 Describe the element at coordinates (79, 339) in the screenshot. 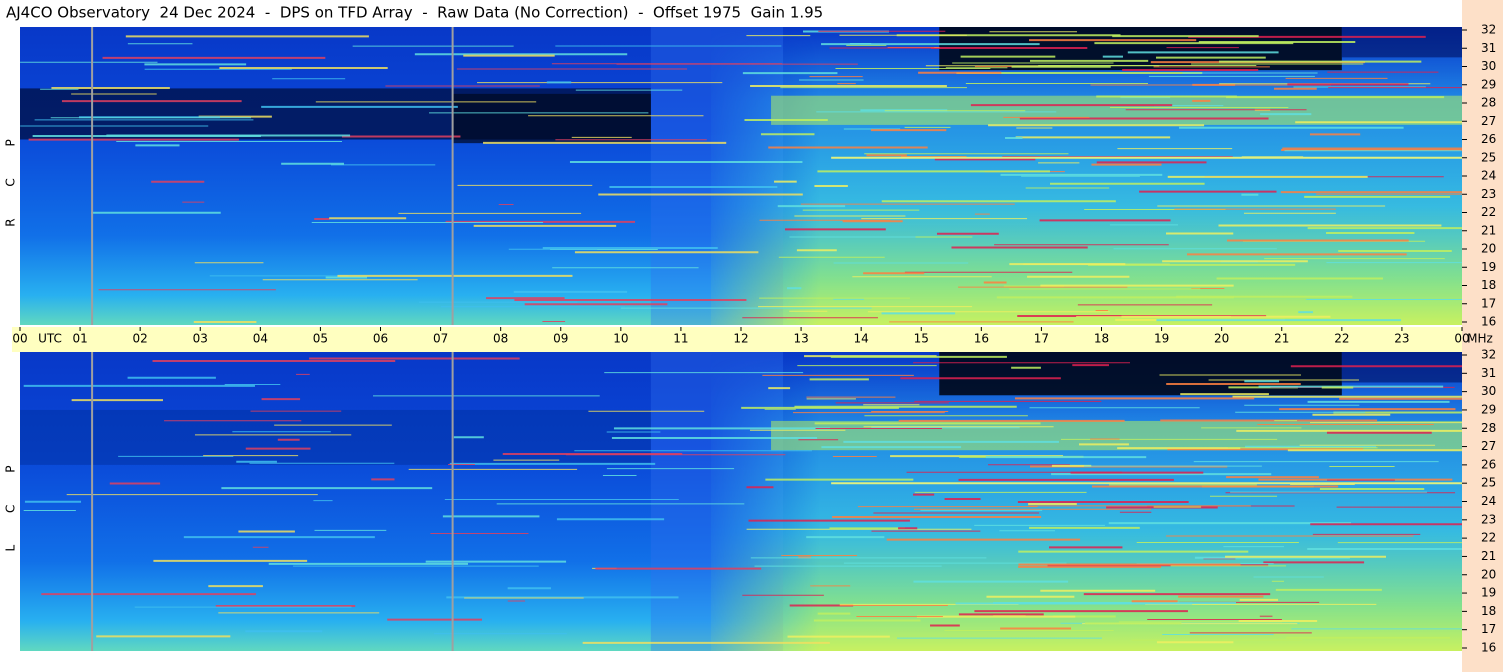

I see `x-tick-label: 01` at that location.